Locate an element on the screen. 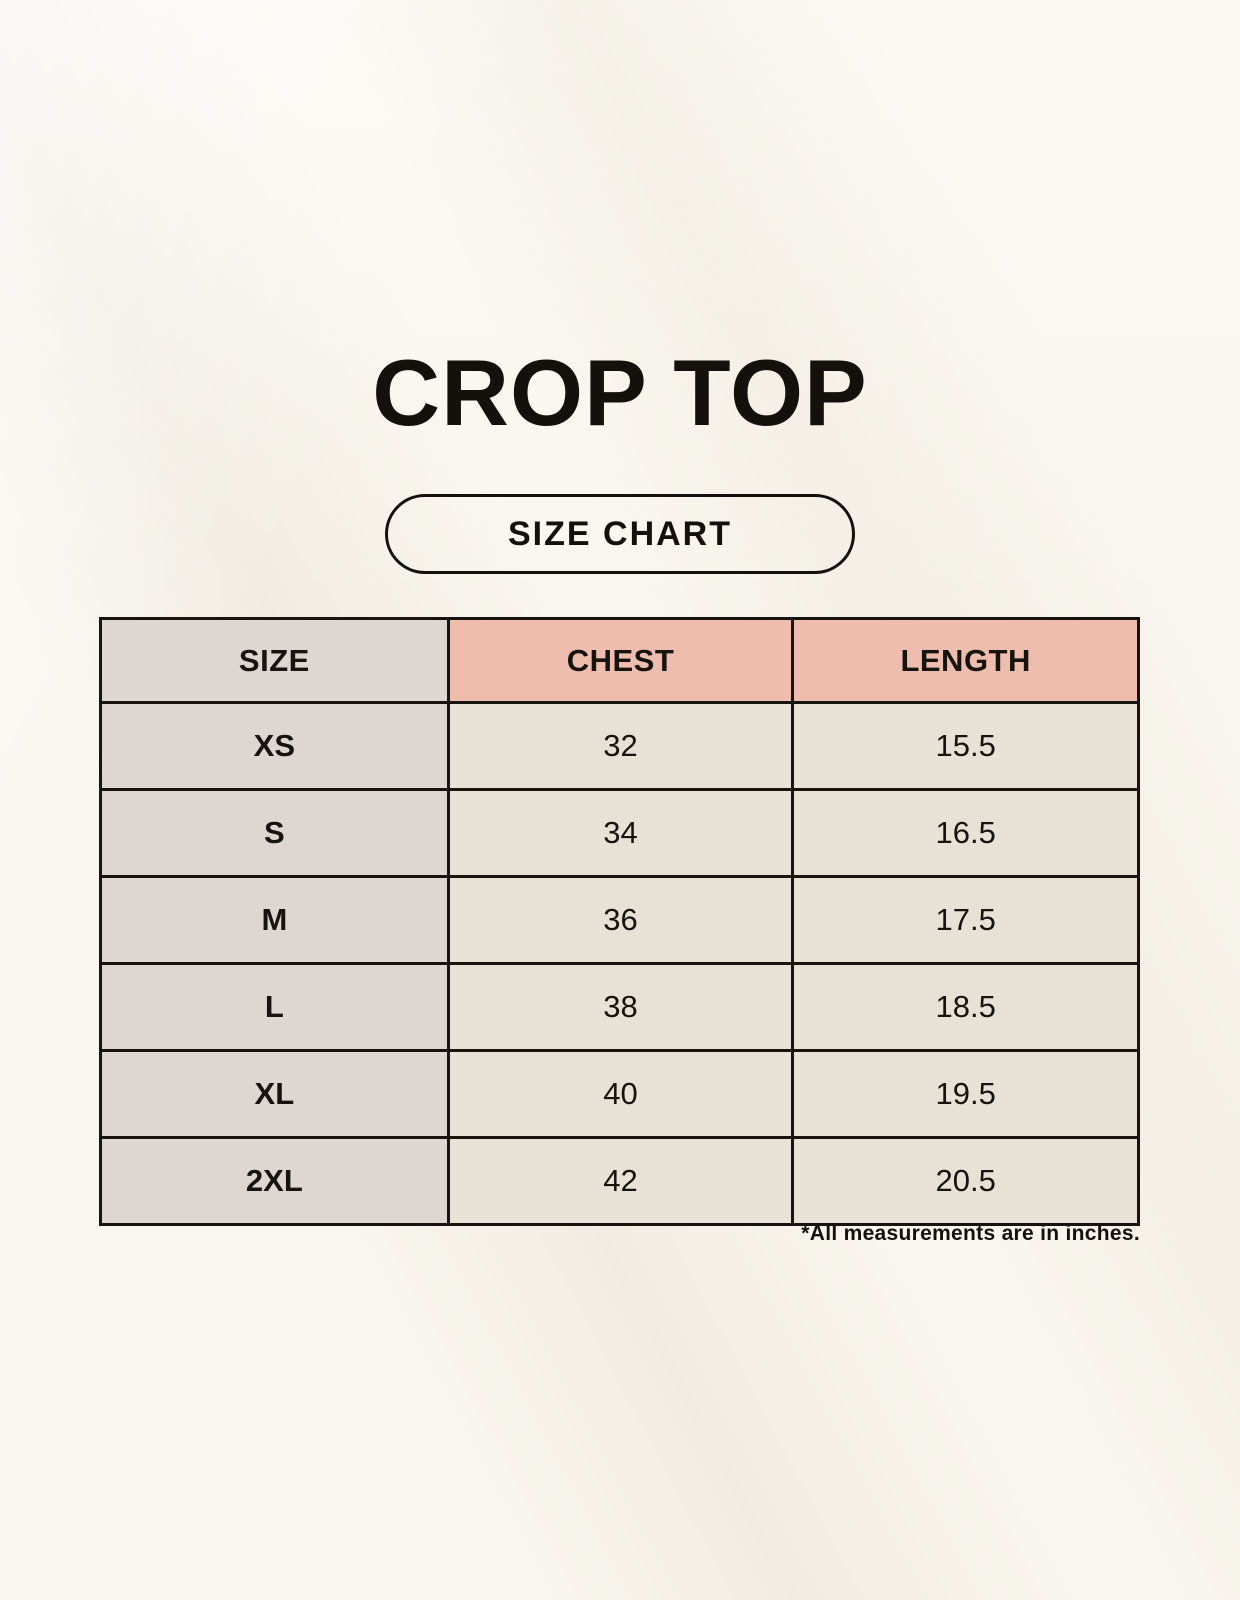  size-chart-badge: SIZE CHART is located at coordinates (620, 534).